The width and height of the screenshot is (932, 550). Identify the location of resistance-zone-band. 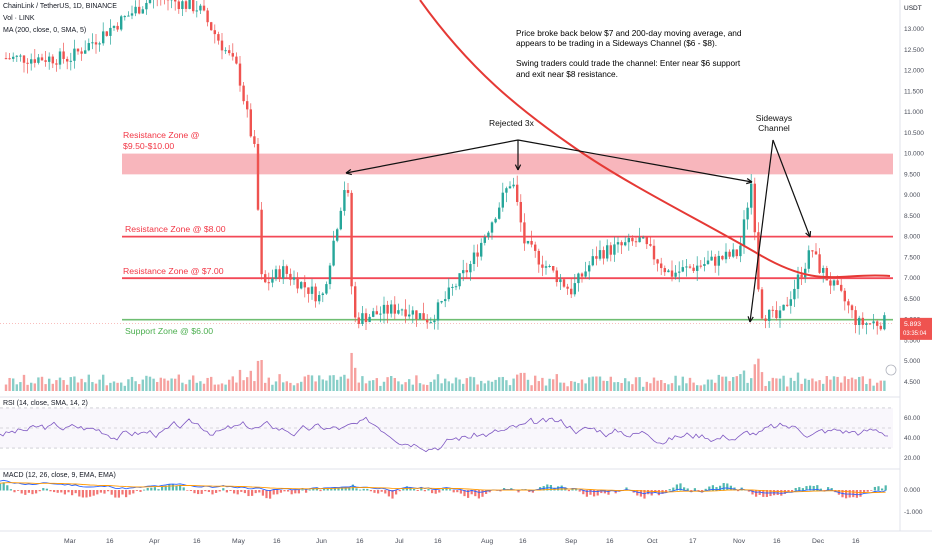
(507, 164).